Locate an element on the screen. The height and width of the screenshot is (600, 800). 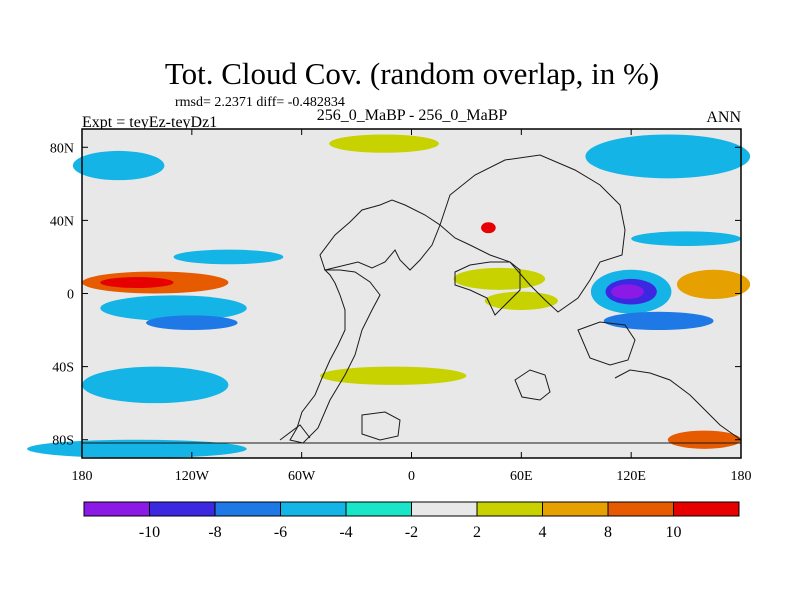
y-tick-label: 40N is located at coordinates (62, 221).